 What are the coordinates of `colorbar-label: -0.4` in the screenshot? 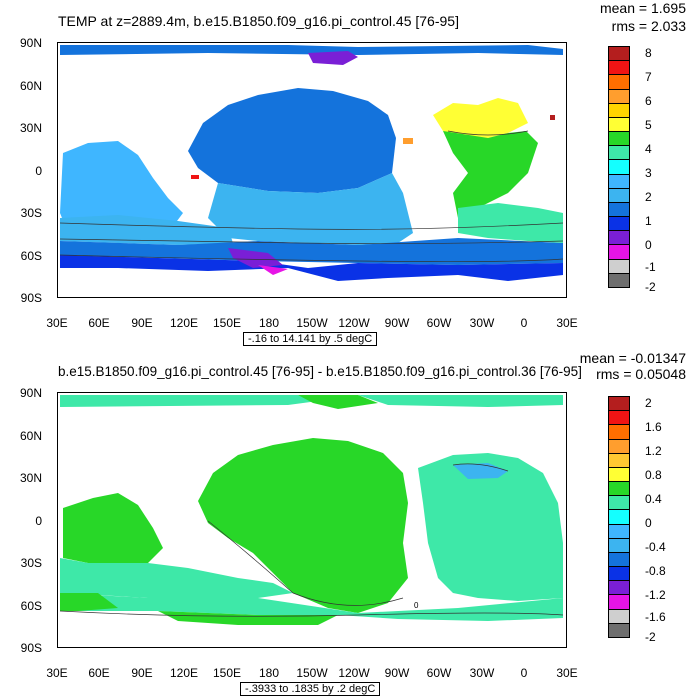 It's located at (655, 547).